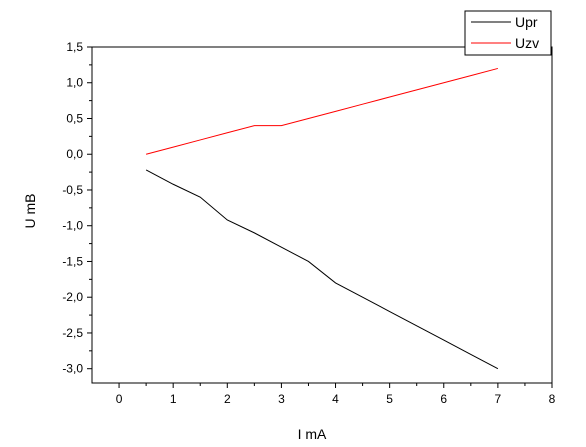  I want to click on y-tick-label: -1,5, so click(72, 261).